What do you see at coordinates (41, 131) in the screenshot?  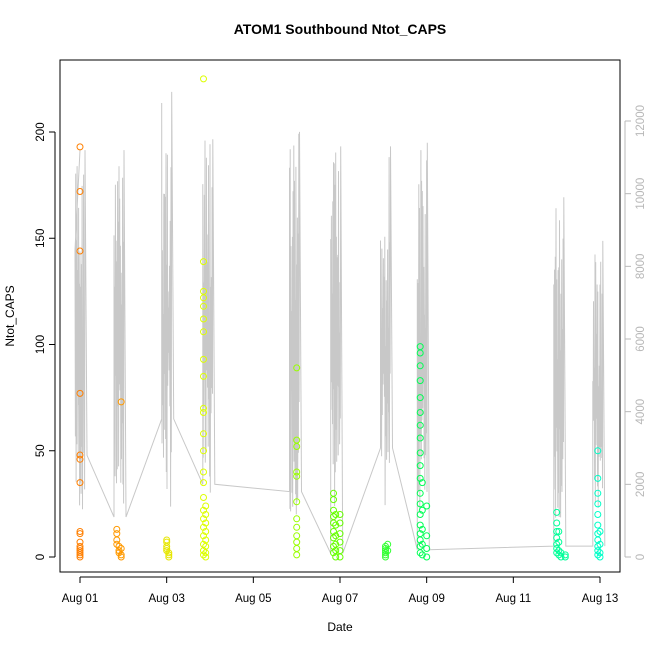 I see `y-tick-label: 200` at bounding box center [41, 131].